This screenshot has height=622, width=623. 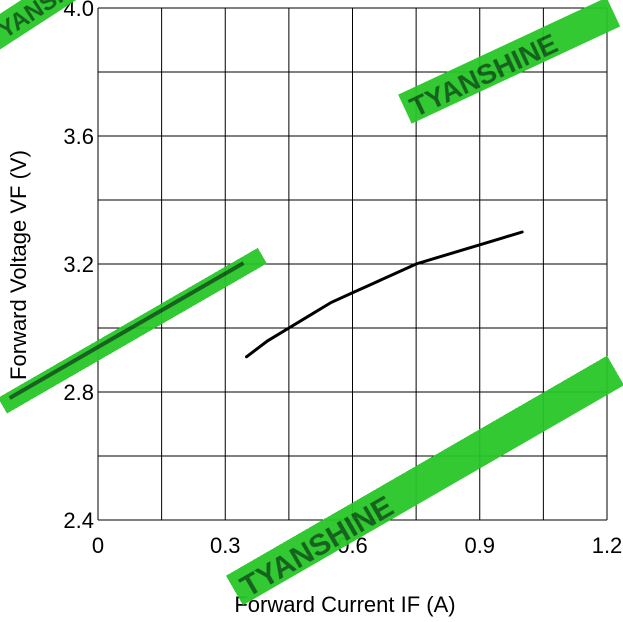 I want to click on y-axis-label: Forward Voltage VF (V), so click(x=18, y=265).